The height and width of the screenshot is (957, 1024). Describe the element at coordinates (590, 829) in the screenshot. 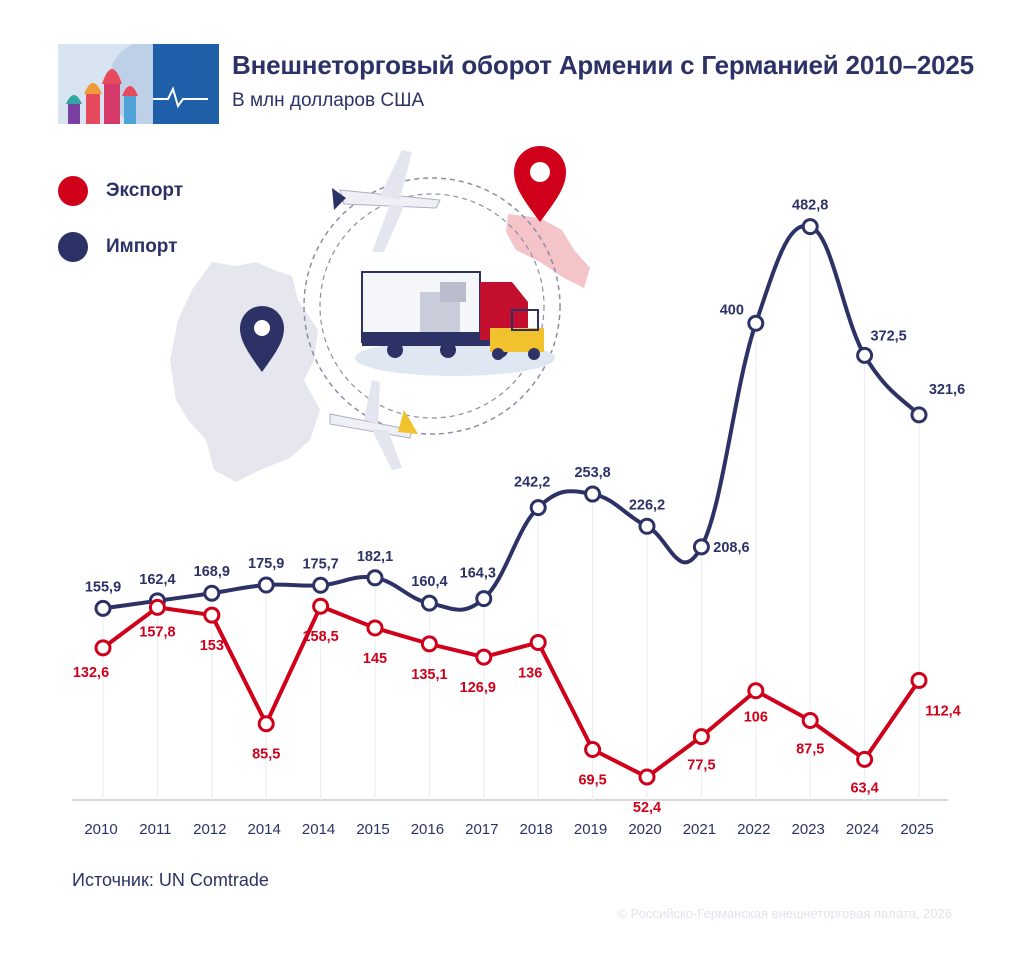

I see `x-tick-label: 2019` at that location.